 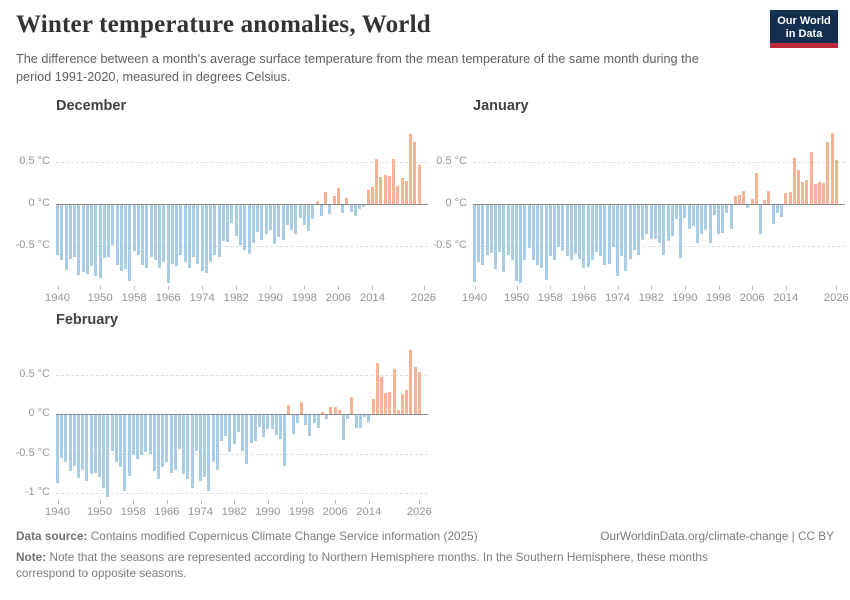 I want to click on bar-1956, so click(x=126, y=237).